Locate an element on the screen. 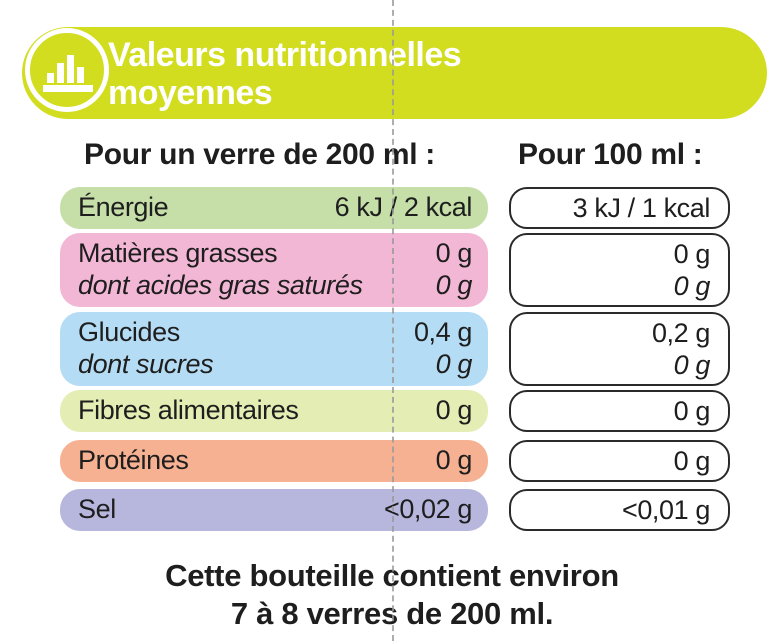  saturated-fat-label: dont acides gras saturés is located at coordinates (220, 285).